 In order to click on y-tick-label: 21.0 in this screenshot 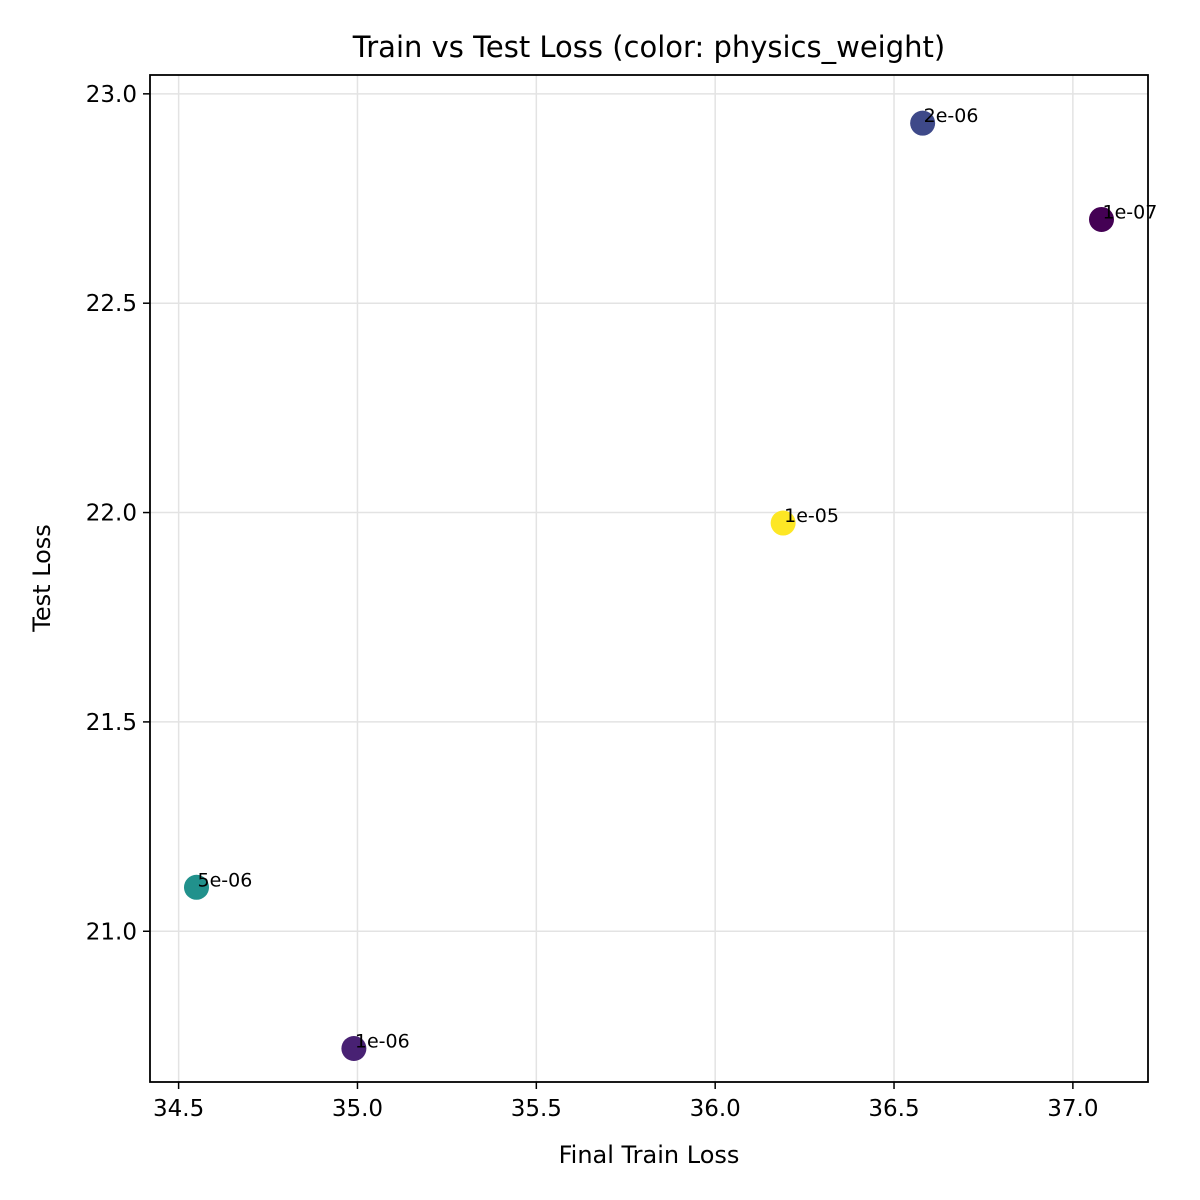, I will do `click(111, 932)`.